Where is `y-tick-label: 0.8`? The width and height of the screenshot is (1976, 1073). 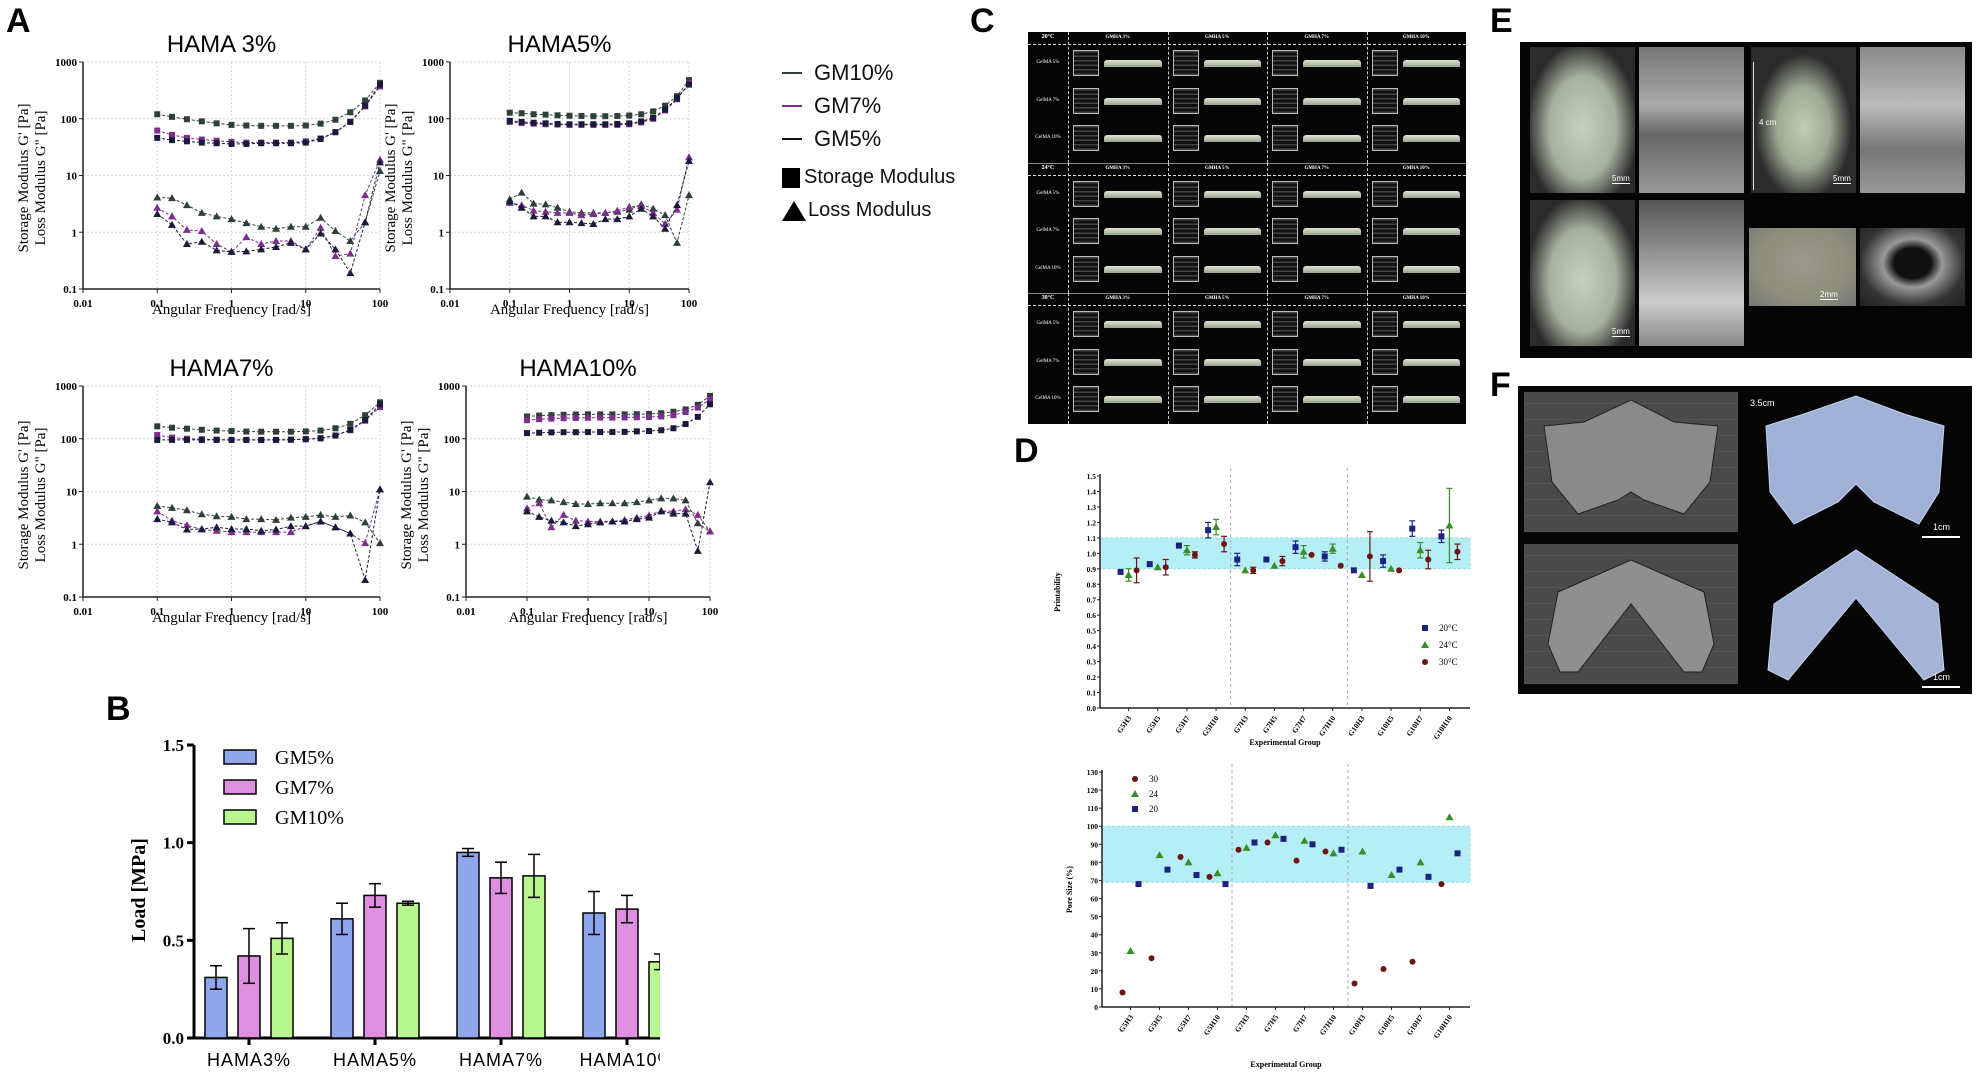
y-tick-label: 0.8 is located at coordinates (1092, 584).